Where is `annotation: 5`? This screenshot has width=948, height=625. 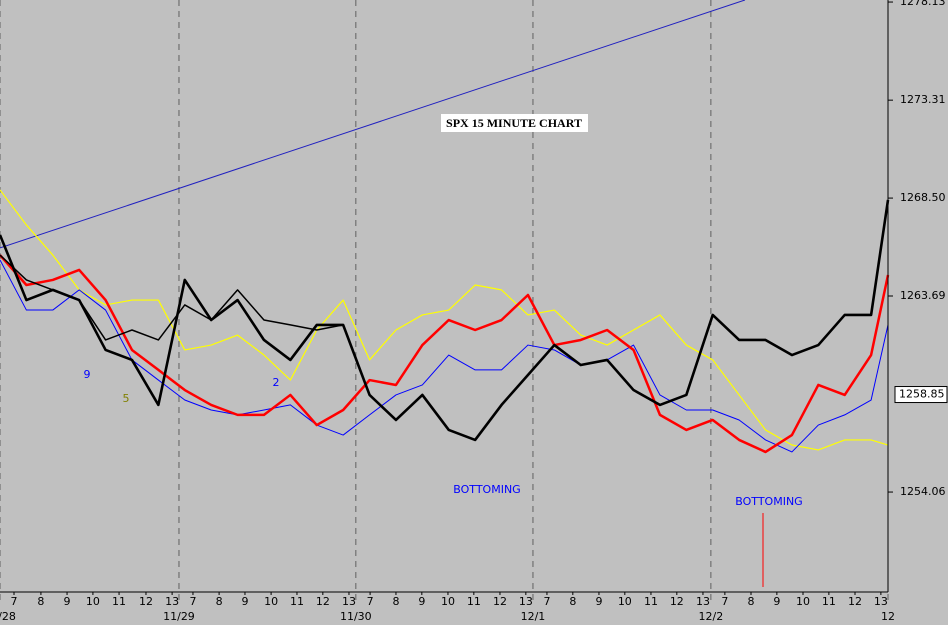 annotation: 5 is located at coordinates (126, 398).